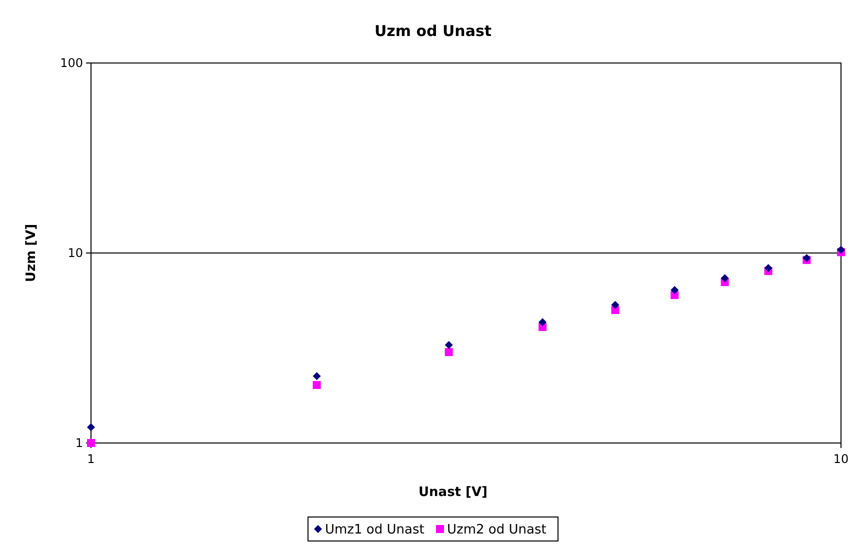 Image resolution: width=866 pixels, height=549 pixels. What do you see at coordinates (496, 530) in the screenshot?
I see `legend-label: Uzm2 od Unast` at bounding box center [496, 530].